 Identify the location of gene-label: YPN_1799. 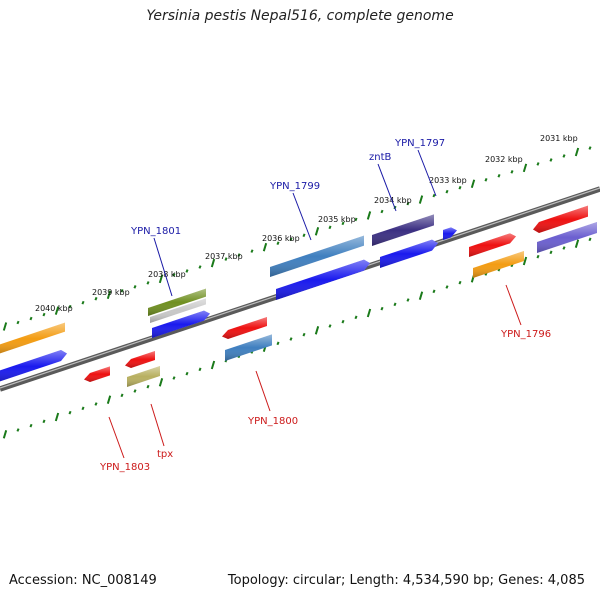
(294, 186).